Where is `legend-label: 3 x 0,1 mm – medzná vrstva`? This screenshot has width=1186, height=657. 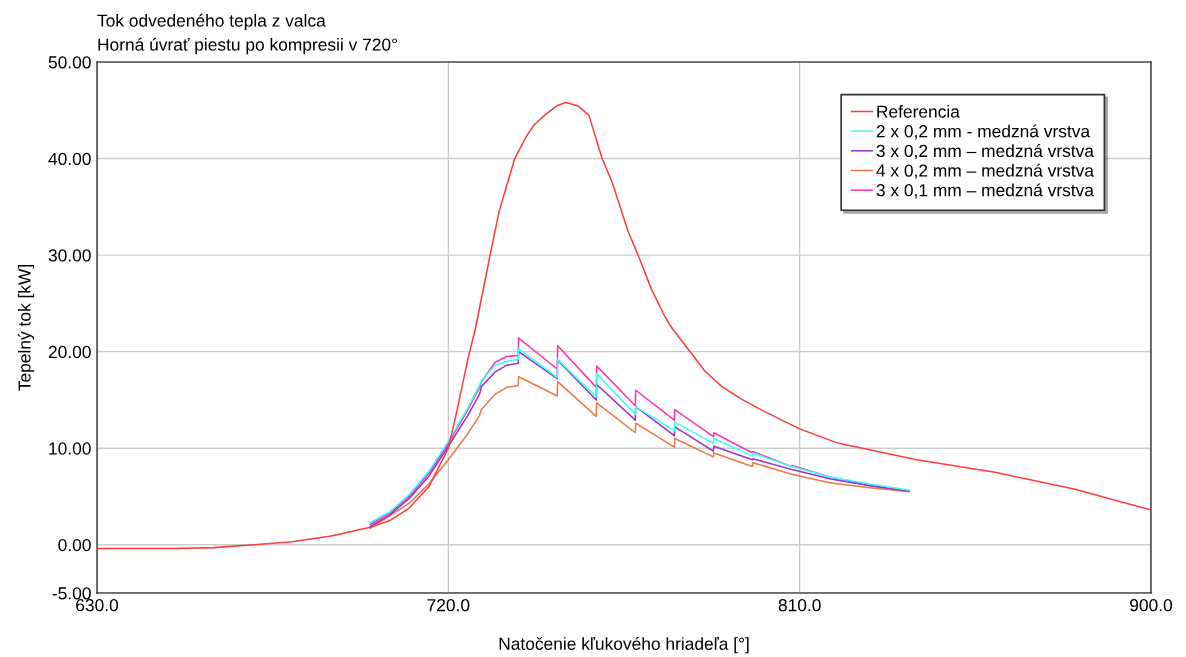 legend-label: 3 x 0,1 mm – medzná vrstva is located at coordinates (985, 191).